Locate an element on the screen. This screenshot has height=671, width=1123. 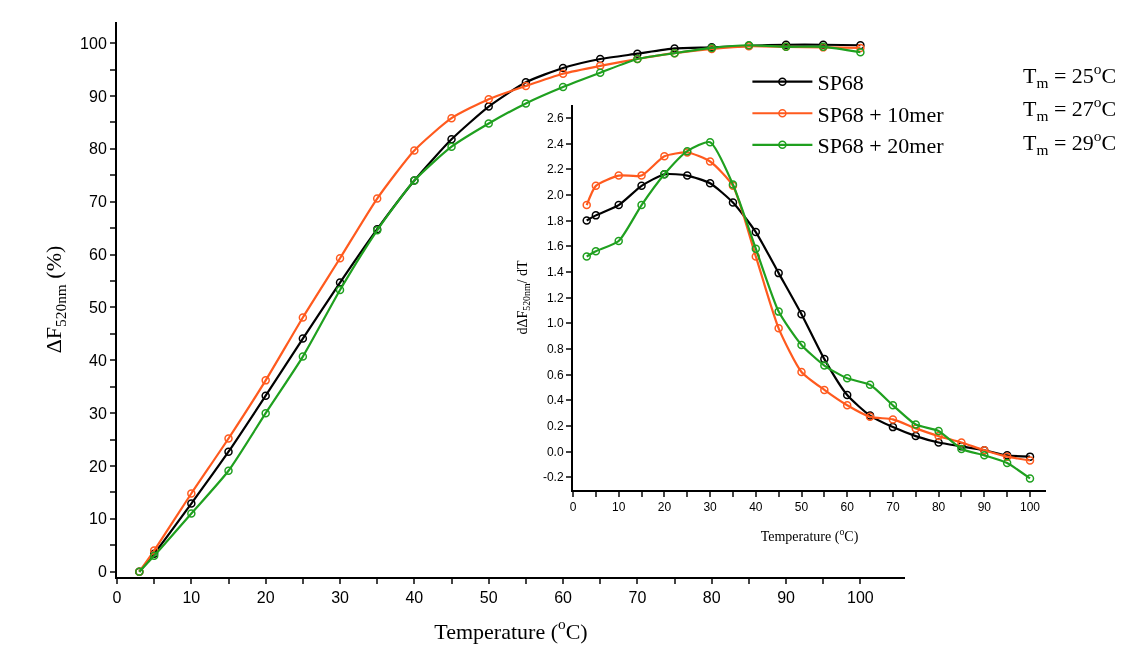
y-tick-label: 0.6 is located at coordinates (555, 374).